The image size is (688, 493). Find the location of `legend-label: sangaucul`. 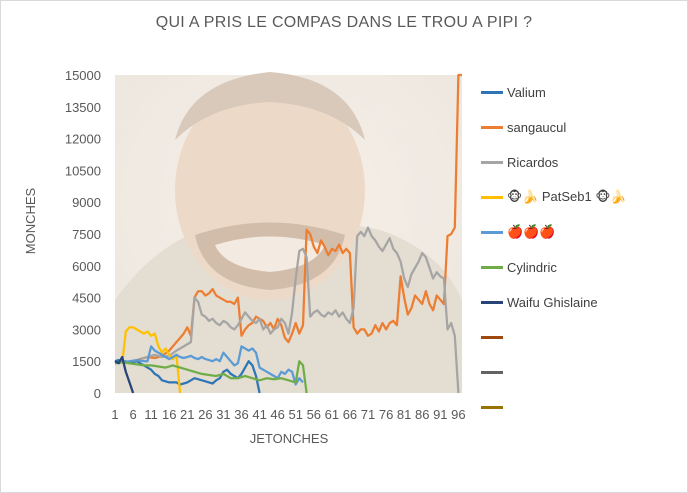

legend-label: sangaucul is located at coordinates (537, 127).